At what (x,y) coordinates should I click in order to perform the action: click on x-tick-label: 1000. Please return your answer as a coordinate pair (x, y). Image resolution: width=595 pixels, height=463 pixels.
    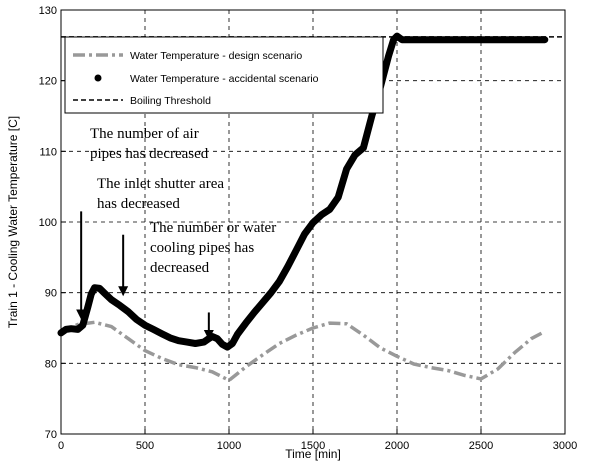
    Looking at the image, I should click on (229, 446).